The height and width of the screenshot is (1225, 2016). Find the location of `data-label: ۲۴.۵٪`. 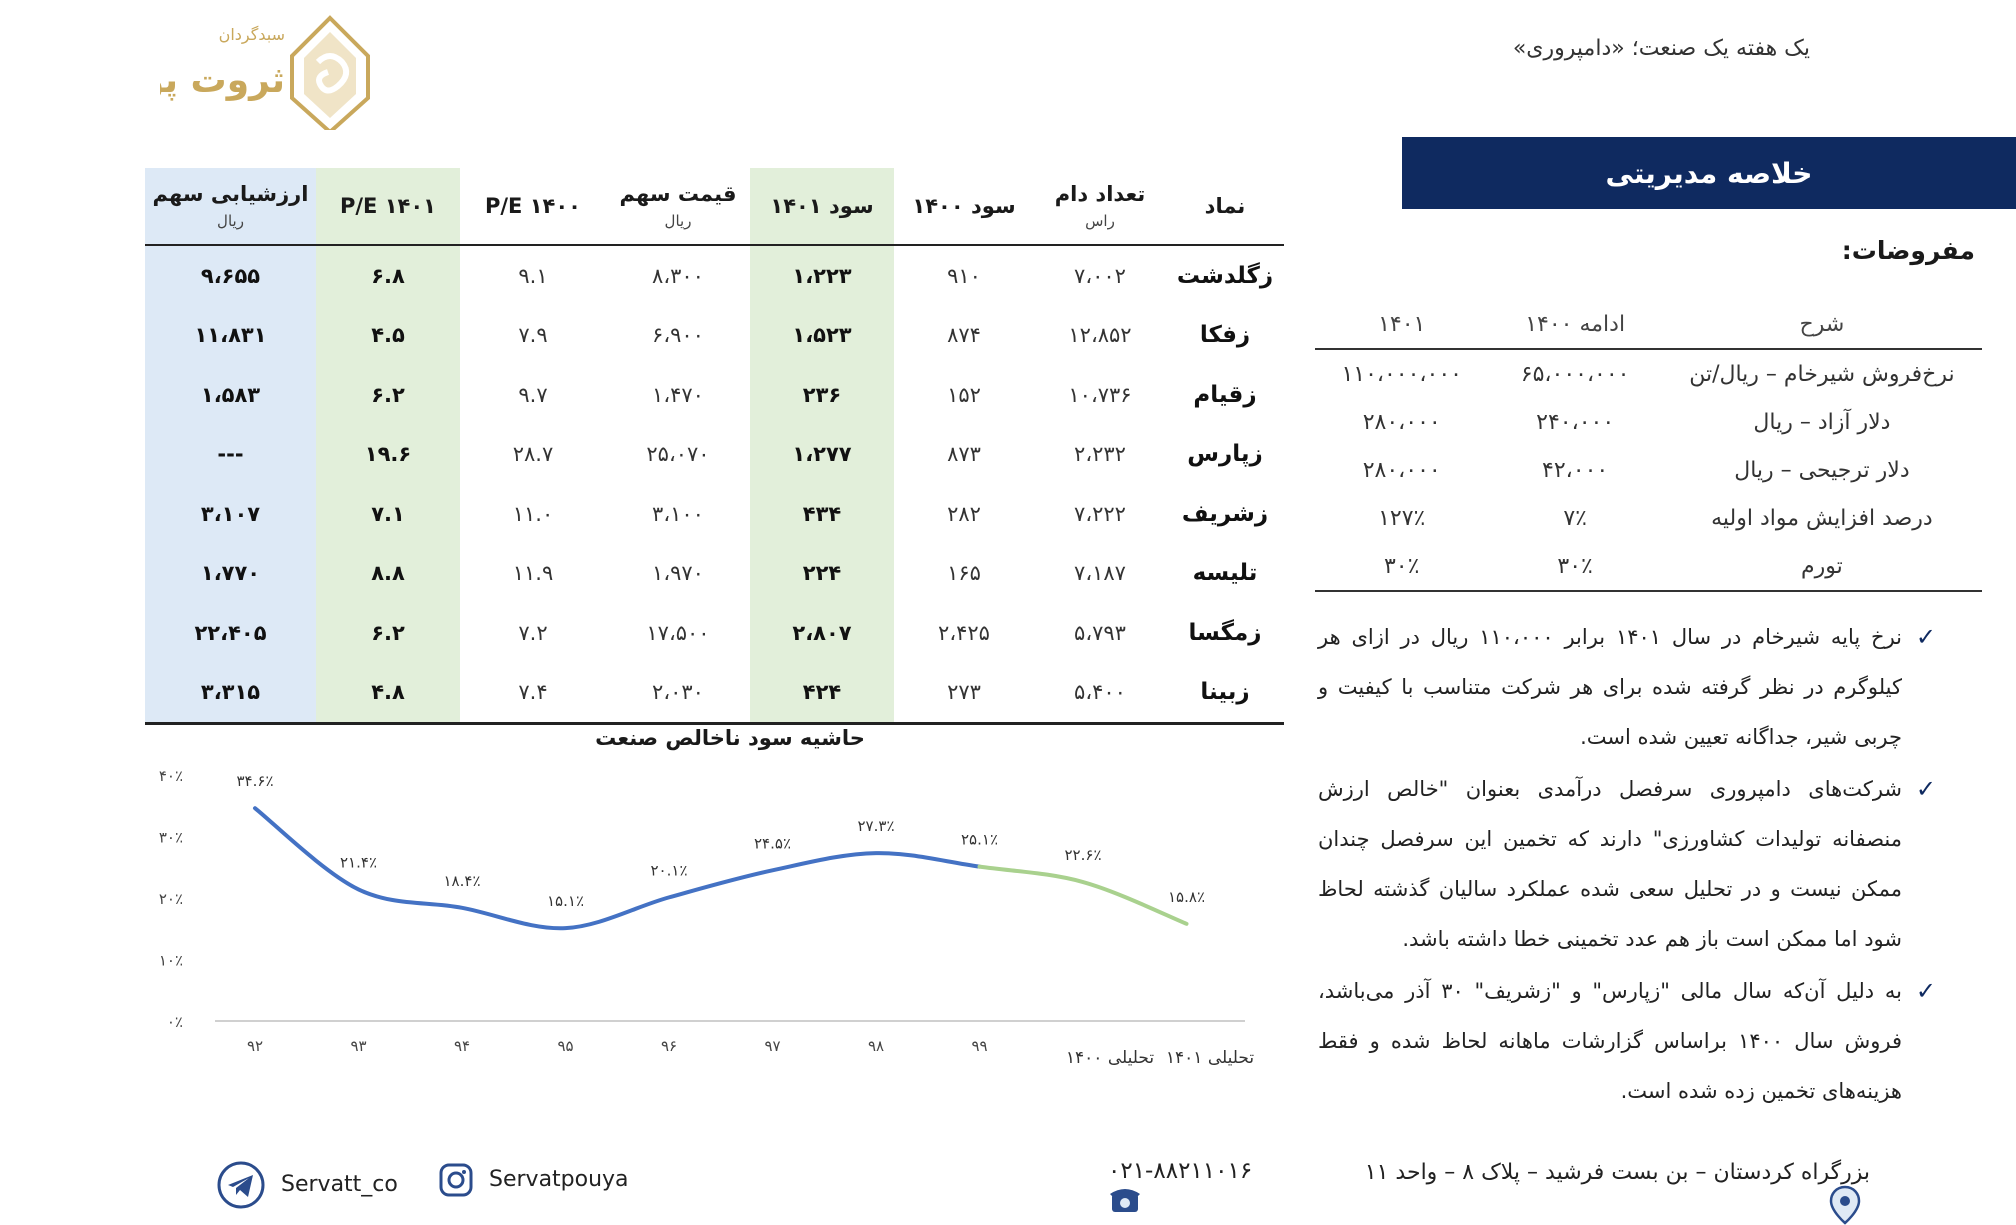

data-label: ۲۴.۵٪ is located at coordinates (772, 843).